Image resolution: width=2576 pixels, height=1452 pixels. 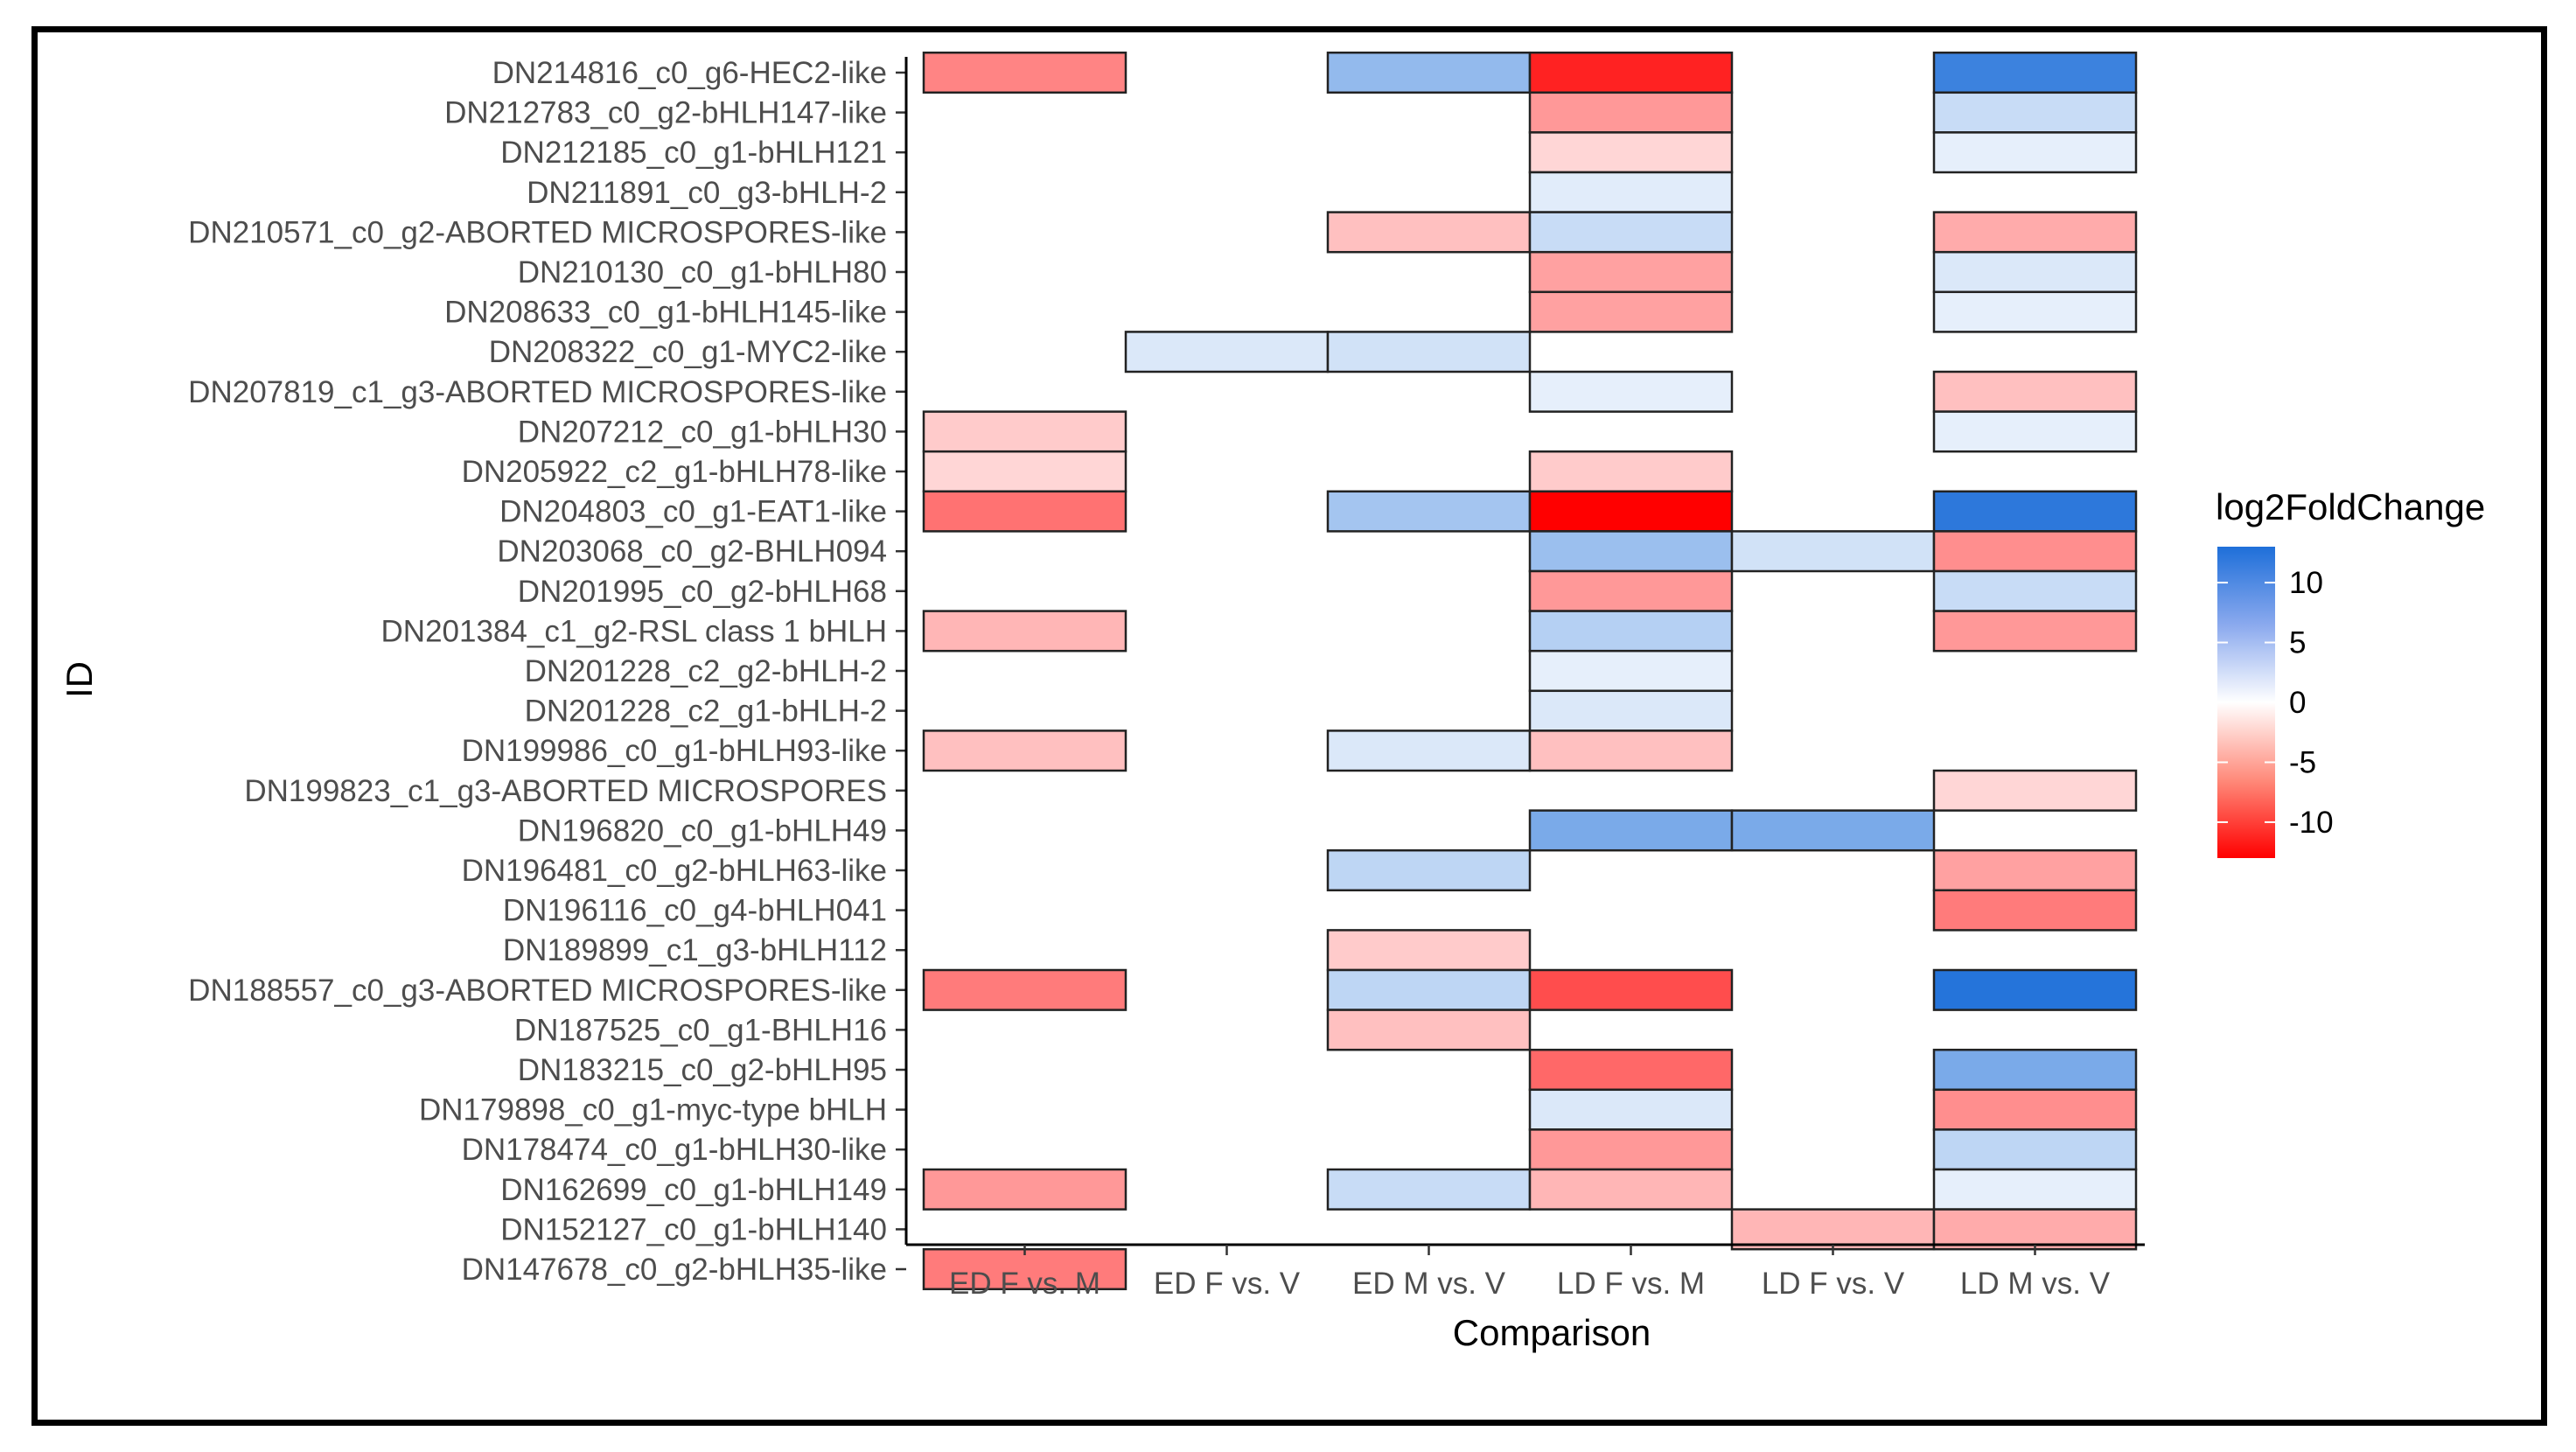 I want to click on column-label: ED M vs. V, so click(x=1429, y=1284).